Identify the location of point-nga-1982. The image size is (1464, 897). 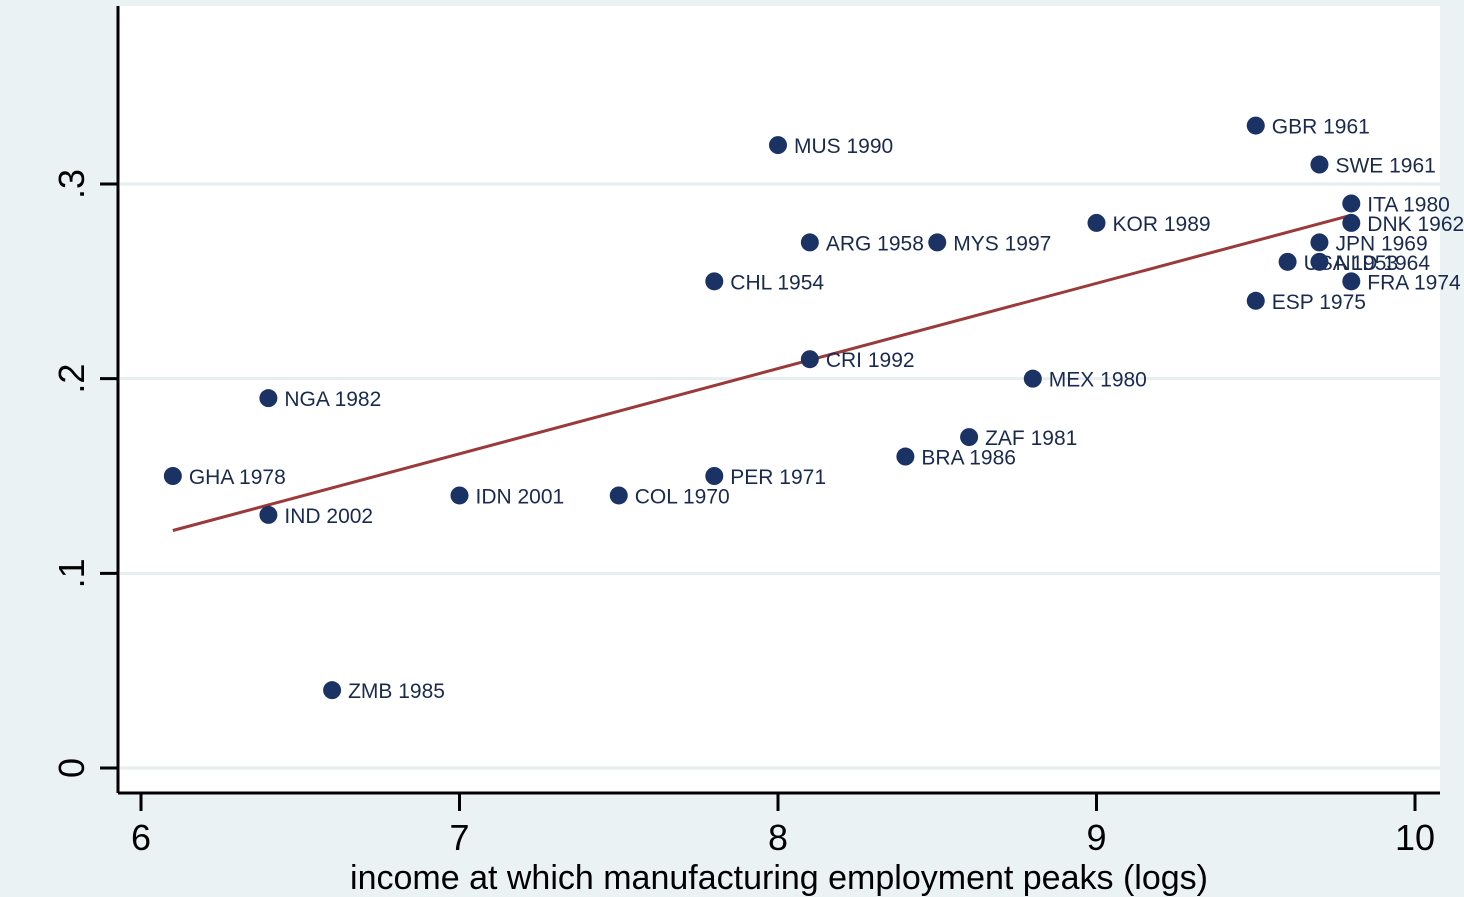
(268, 398).